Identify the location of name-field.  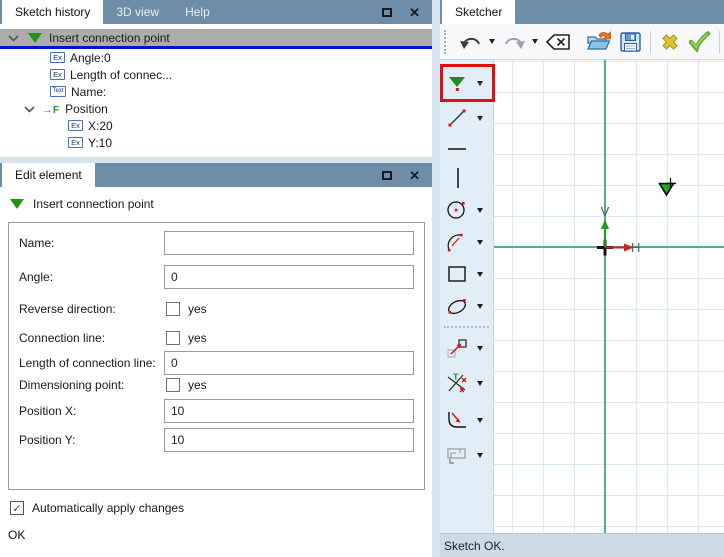
(289, 243).